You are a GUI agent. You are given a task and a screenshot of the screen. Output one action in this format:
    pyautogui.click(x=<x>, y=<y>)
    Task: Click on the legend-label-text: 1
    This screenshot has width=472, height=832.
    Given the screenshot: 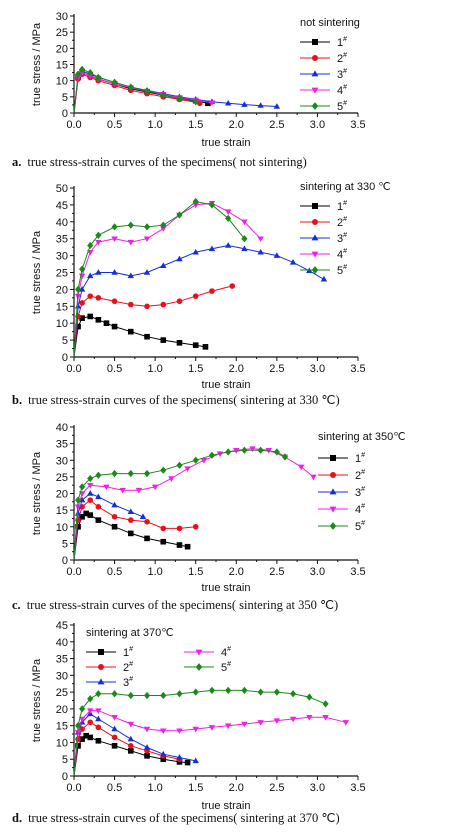 What is the action you would take?
    pyautogui.click(x=340, y=207)
    